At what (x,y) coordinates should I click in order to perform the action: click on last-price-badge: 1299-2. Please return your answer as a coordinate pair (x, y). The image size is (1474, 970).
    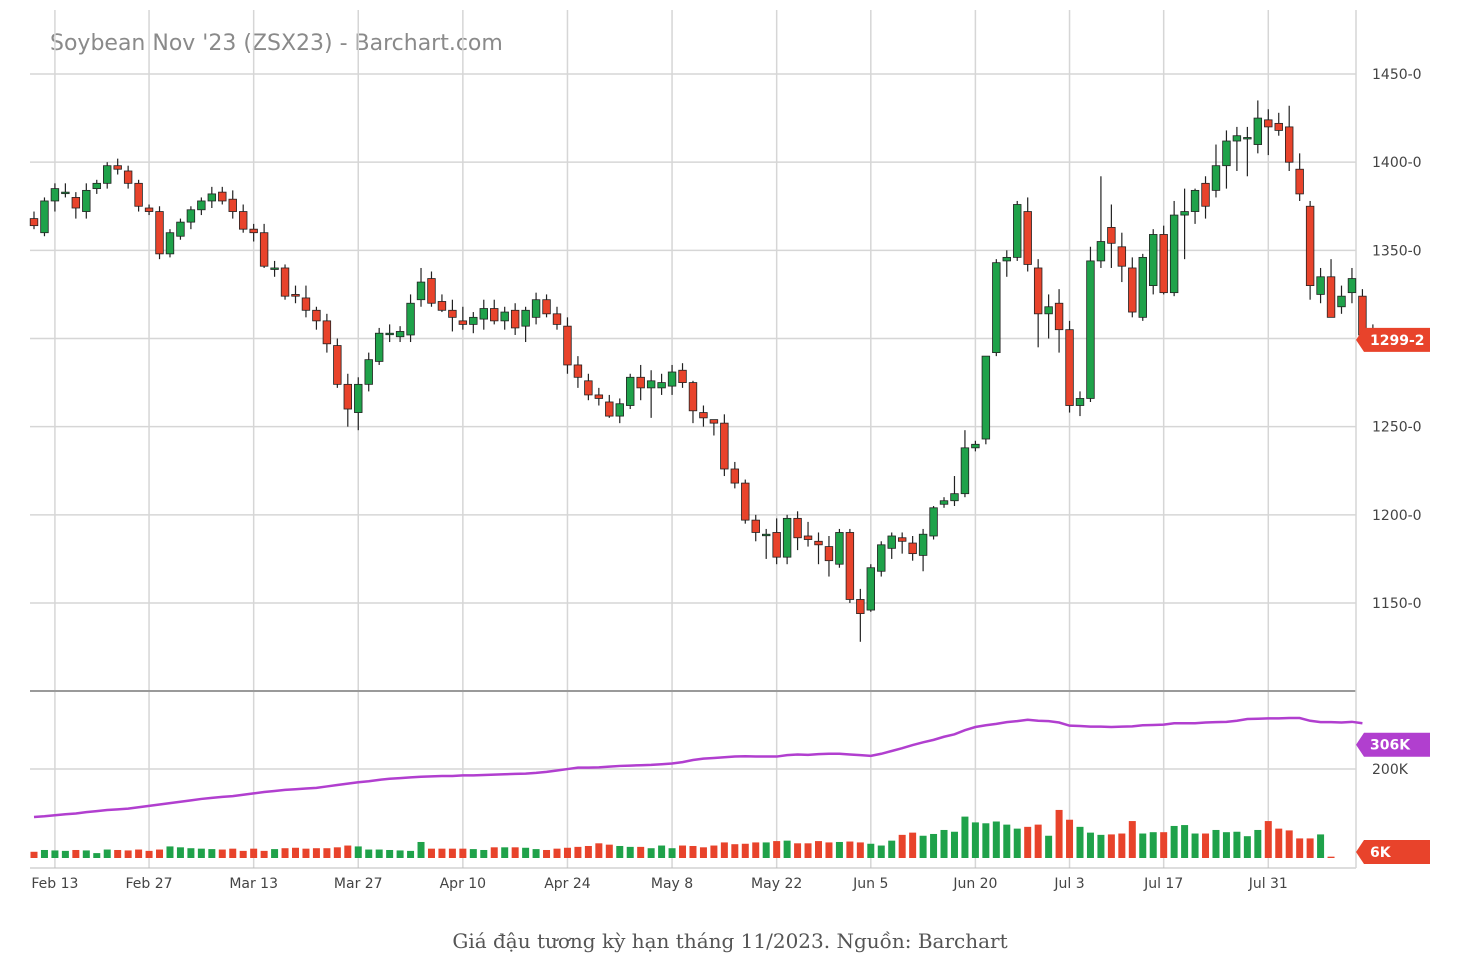
    Looking at the image, I should click on (1393, 339).